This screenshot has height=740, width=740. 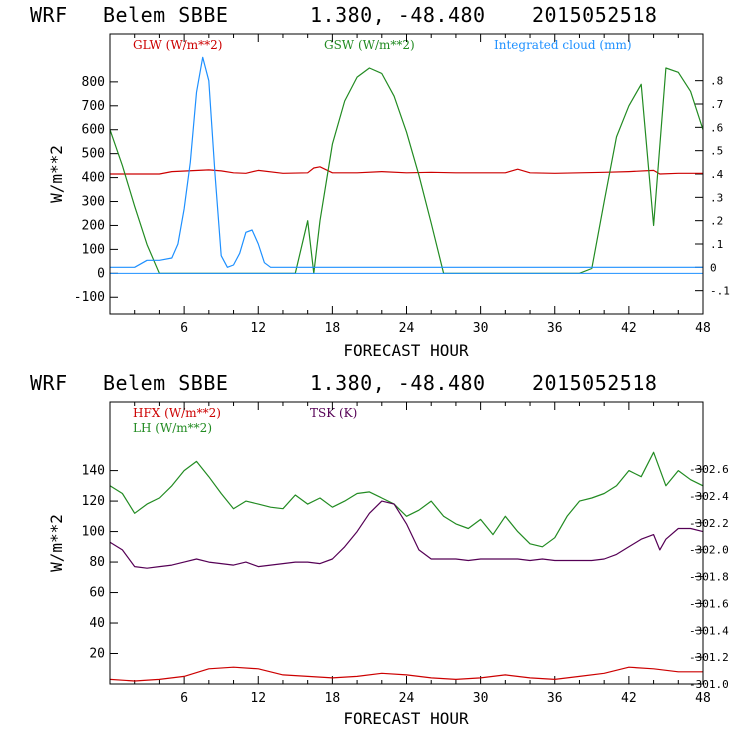 I want to click on chart1-legend-cloud: Integrated cloud (mm), so click(x=563, y=45).